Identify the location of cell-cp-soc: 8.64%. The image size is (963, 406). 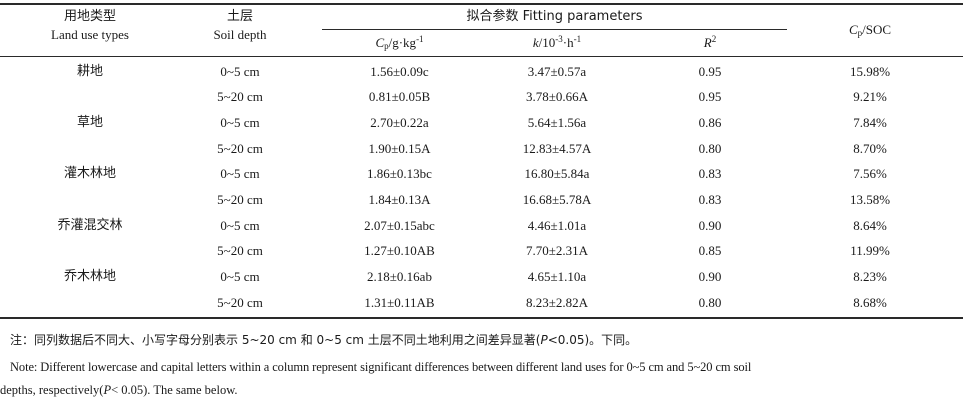
(870, 225).